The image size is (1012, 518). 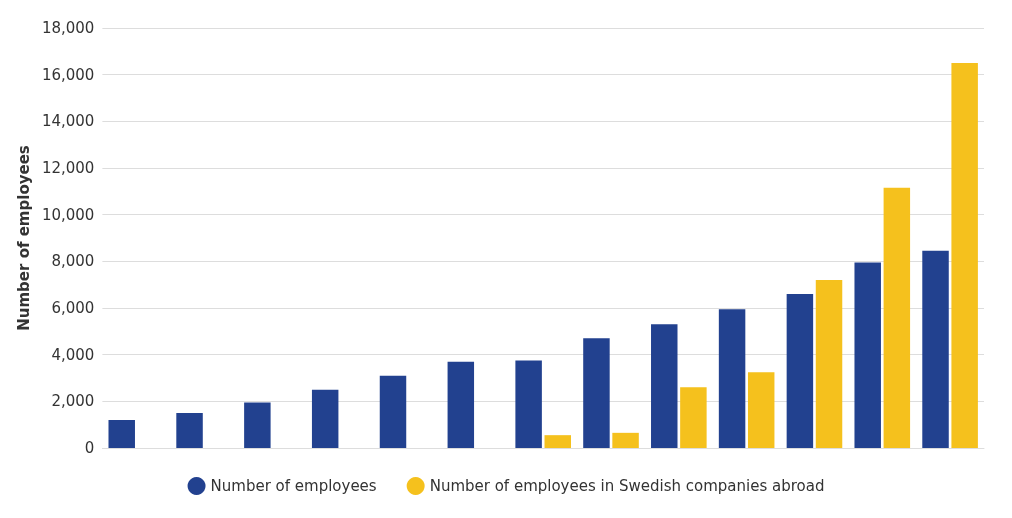 What do you see at coordinates (73, 354) in the screenshot?
I see `y-tick-label: 4,000` at bounding box center [73, 354].